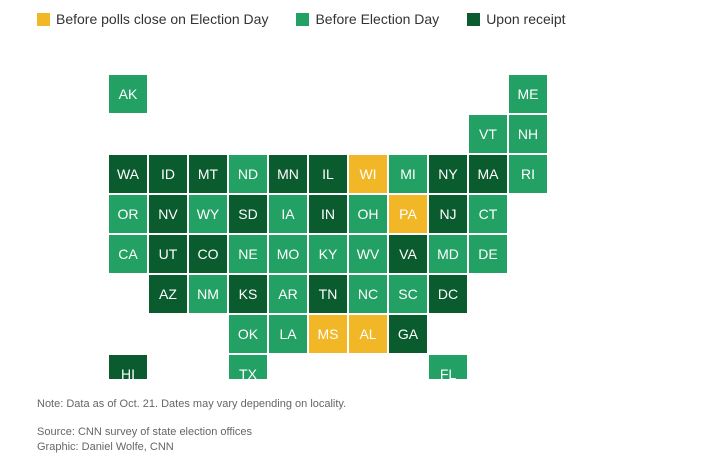 This screenshot has height=464, width=718. I want to click on legend-label-before: Before Election Day, so click(377, 19).